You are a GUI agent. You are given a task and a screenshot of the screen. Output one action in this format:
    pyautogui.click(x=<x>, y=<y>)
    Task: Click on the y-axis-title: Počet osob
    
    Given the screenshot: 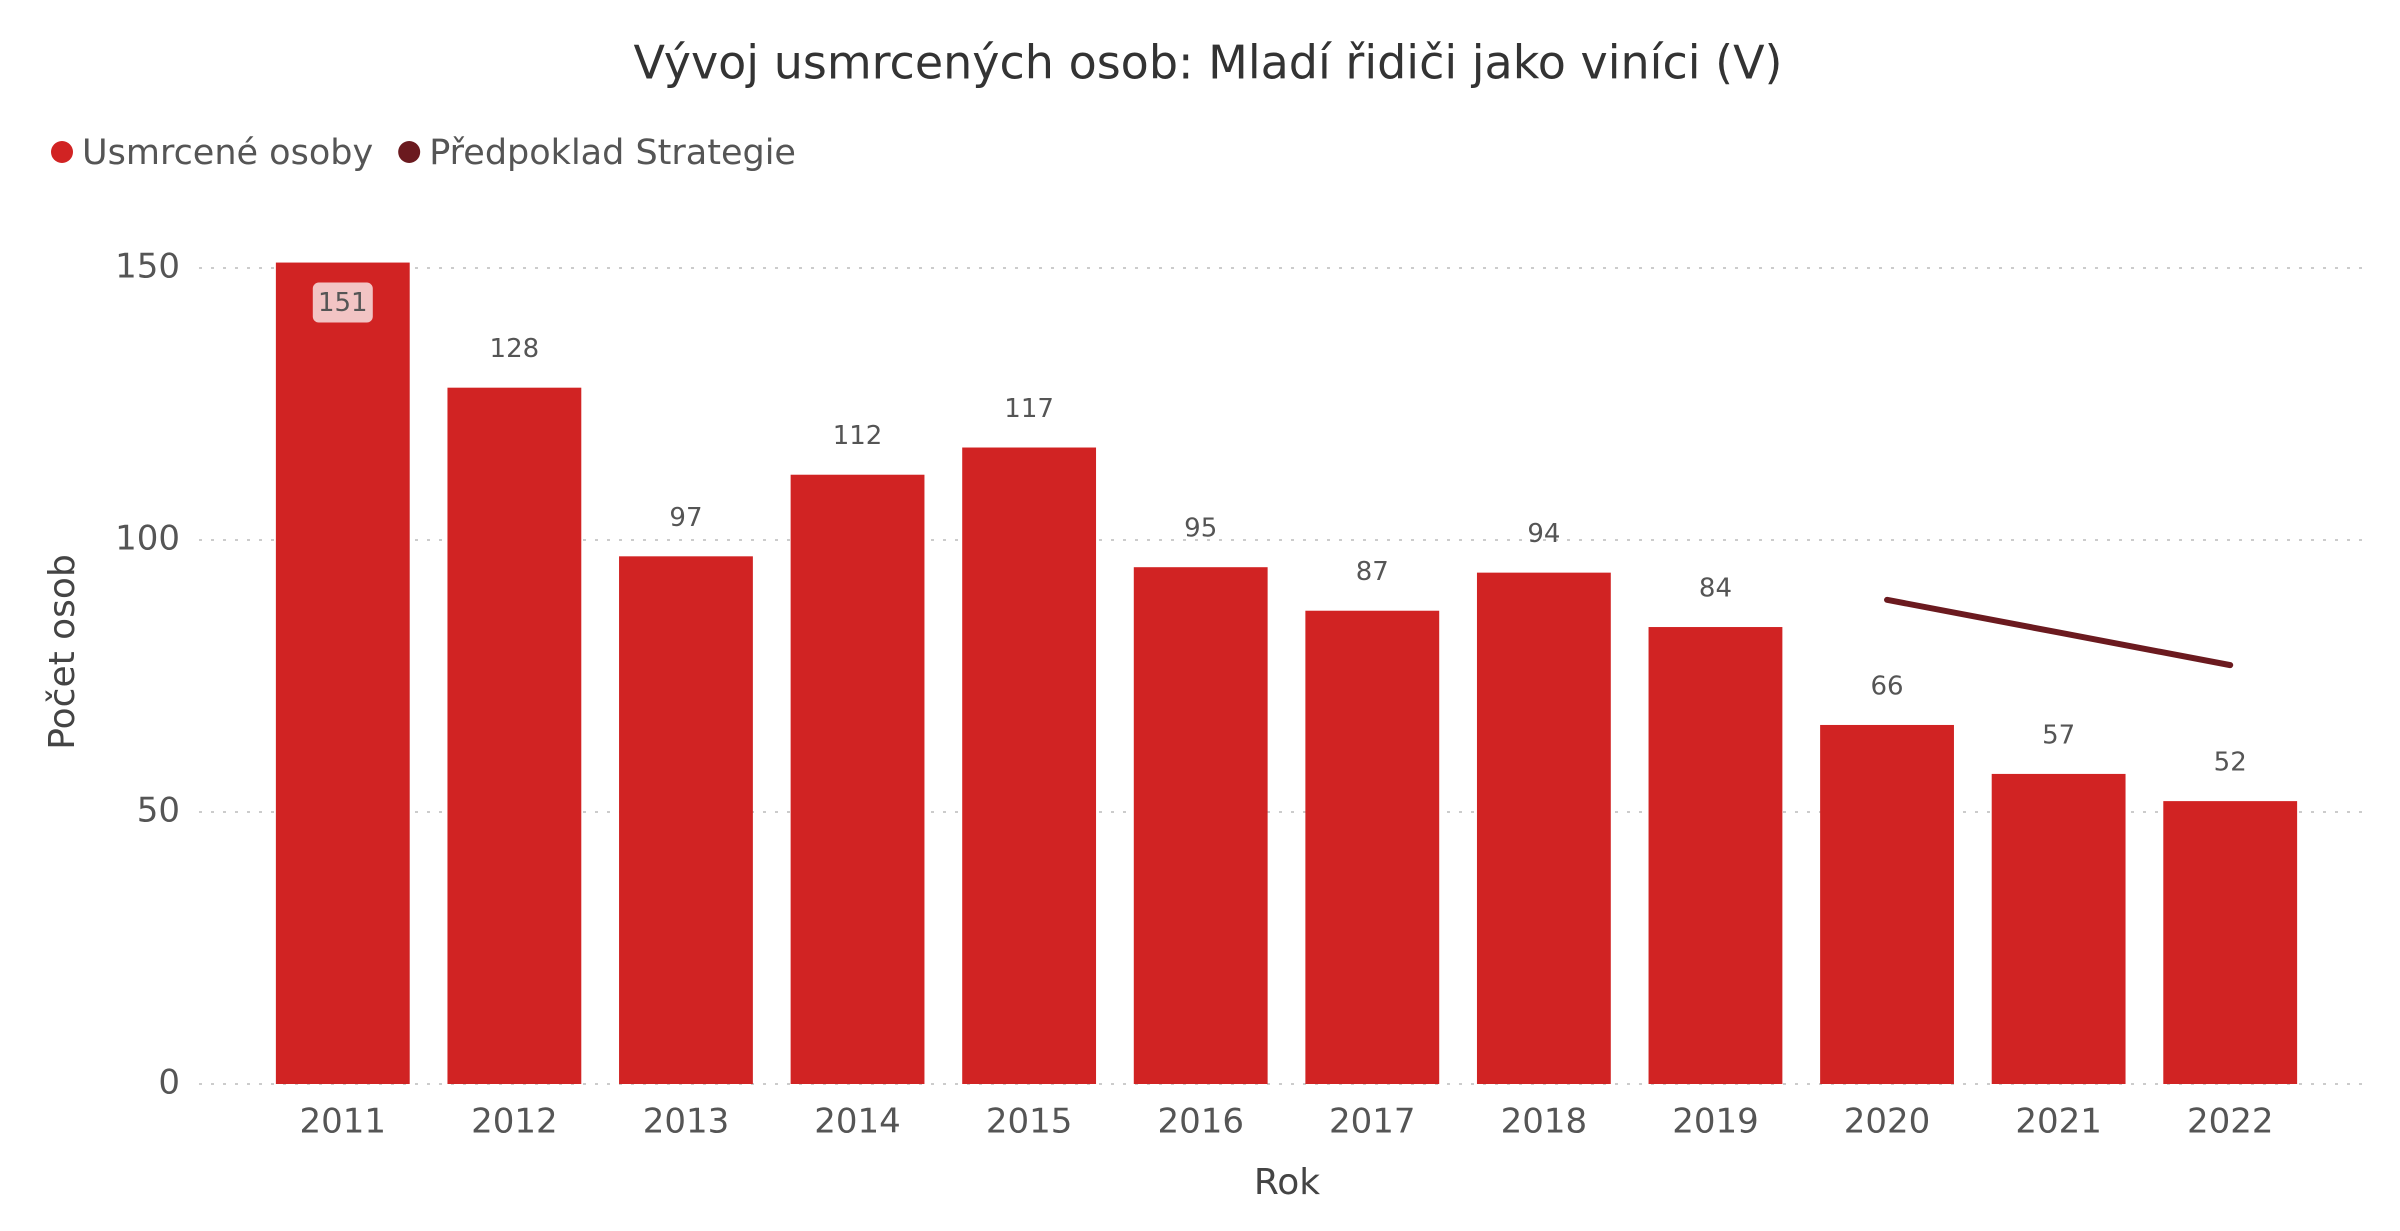 What is the action you would take?
    pyautogui.click(x=62, y=652)
    